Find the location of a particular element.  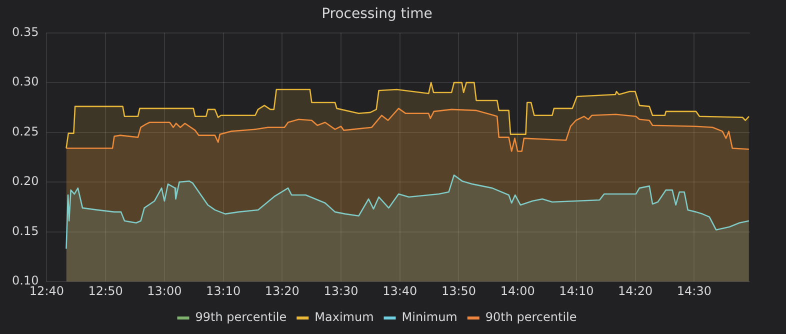

y-tick-label: 0.35 is located at coordinates (25, 31).